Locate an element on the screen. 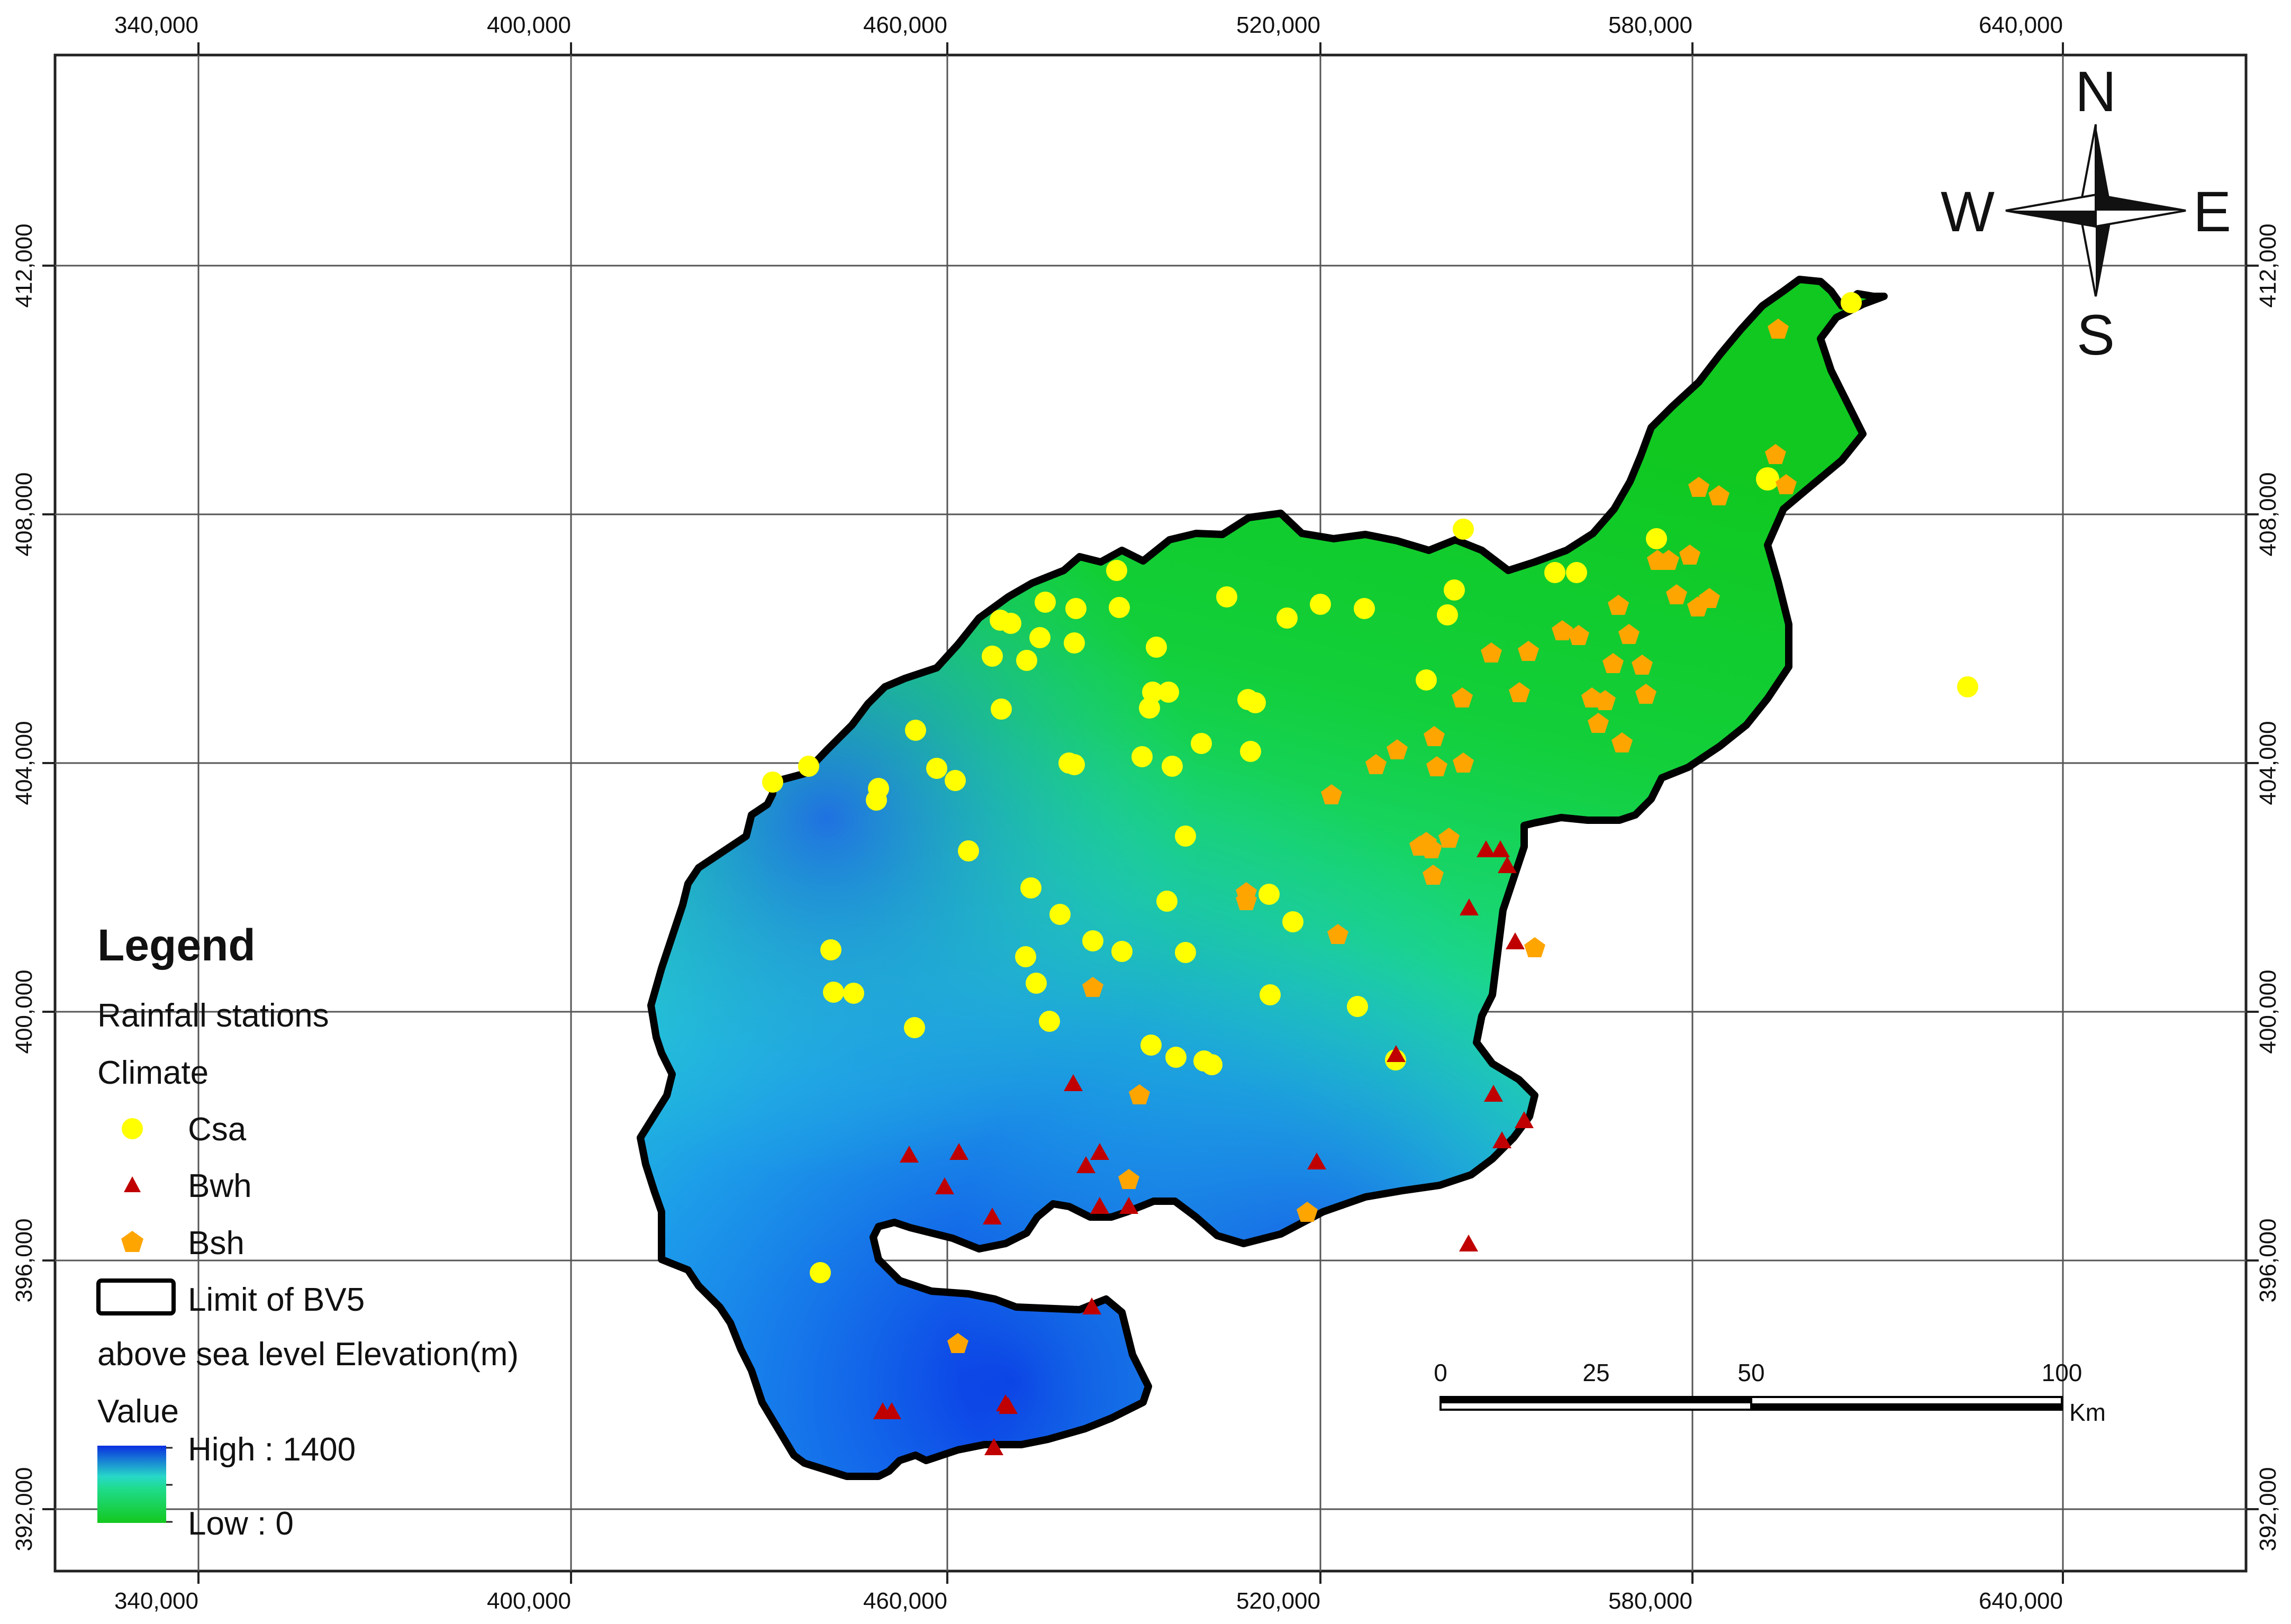  legend-elevation-ramp is located at coordinates (131, 1485).